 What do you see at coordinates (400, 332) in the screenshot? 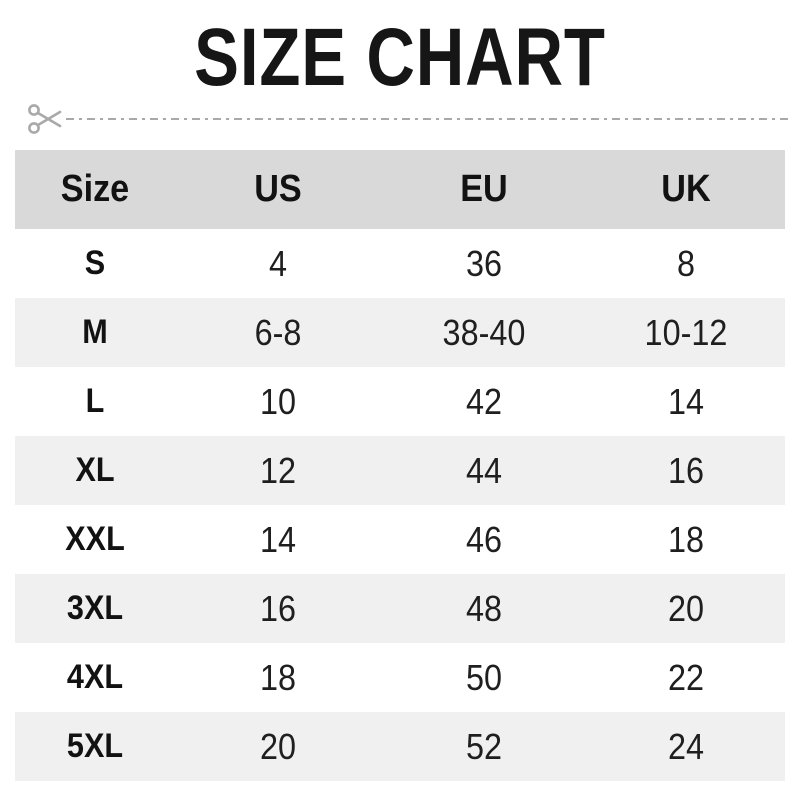
I see `table-row: M 6-8 38-40 10-12` at bounding box center [400, 332].